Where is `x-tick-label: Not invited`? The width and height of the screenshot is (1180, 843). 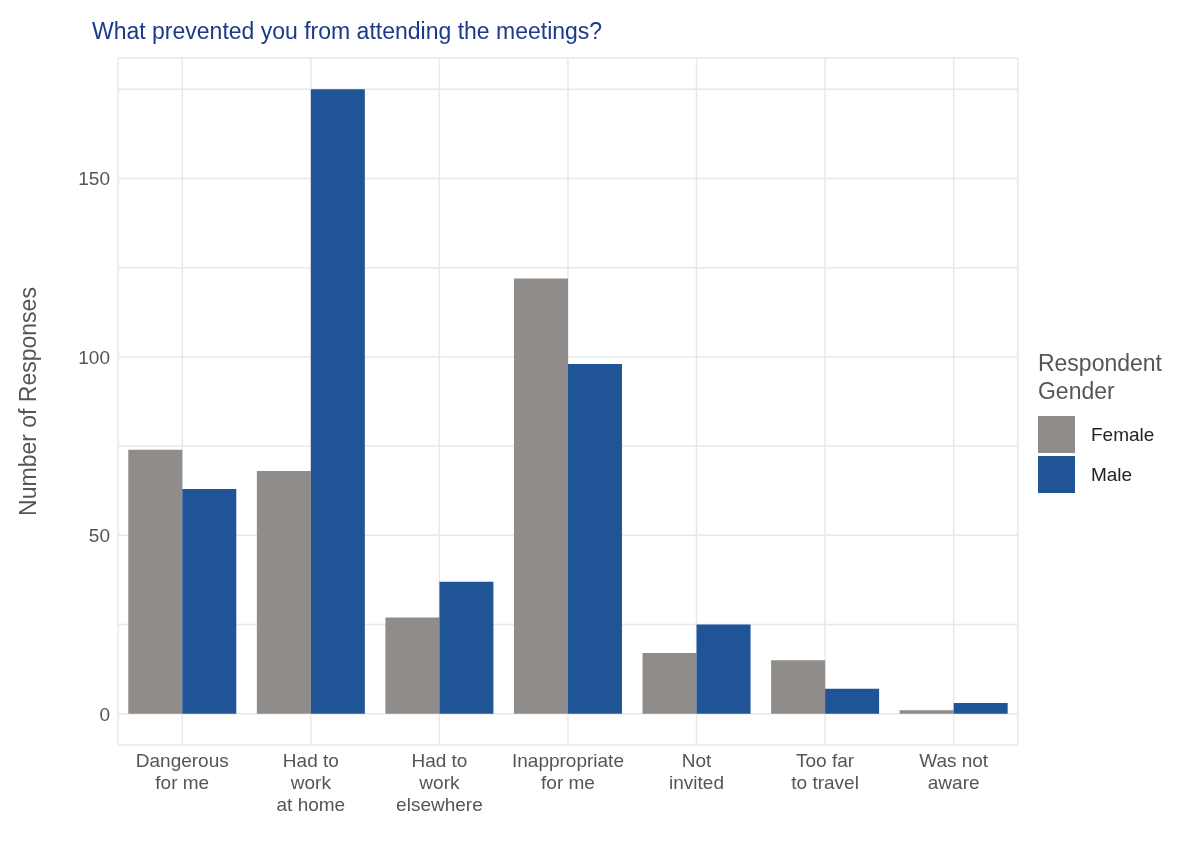
x-tick-label: Not invited is located at coordinates (696, 771).